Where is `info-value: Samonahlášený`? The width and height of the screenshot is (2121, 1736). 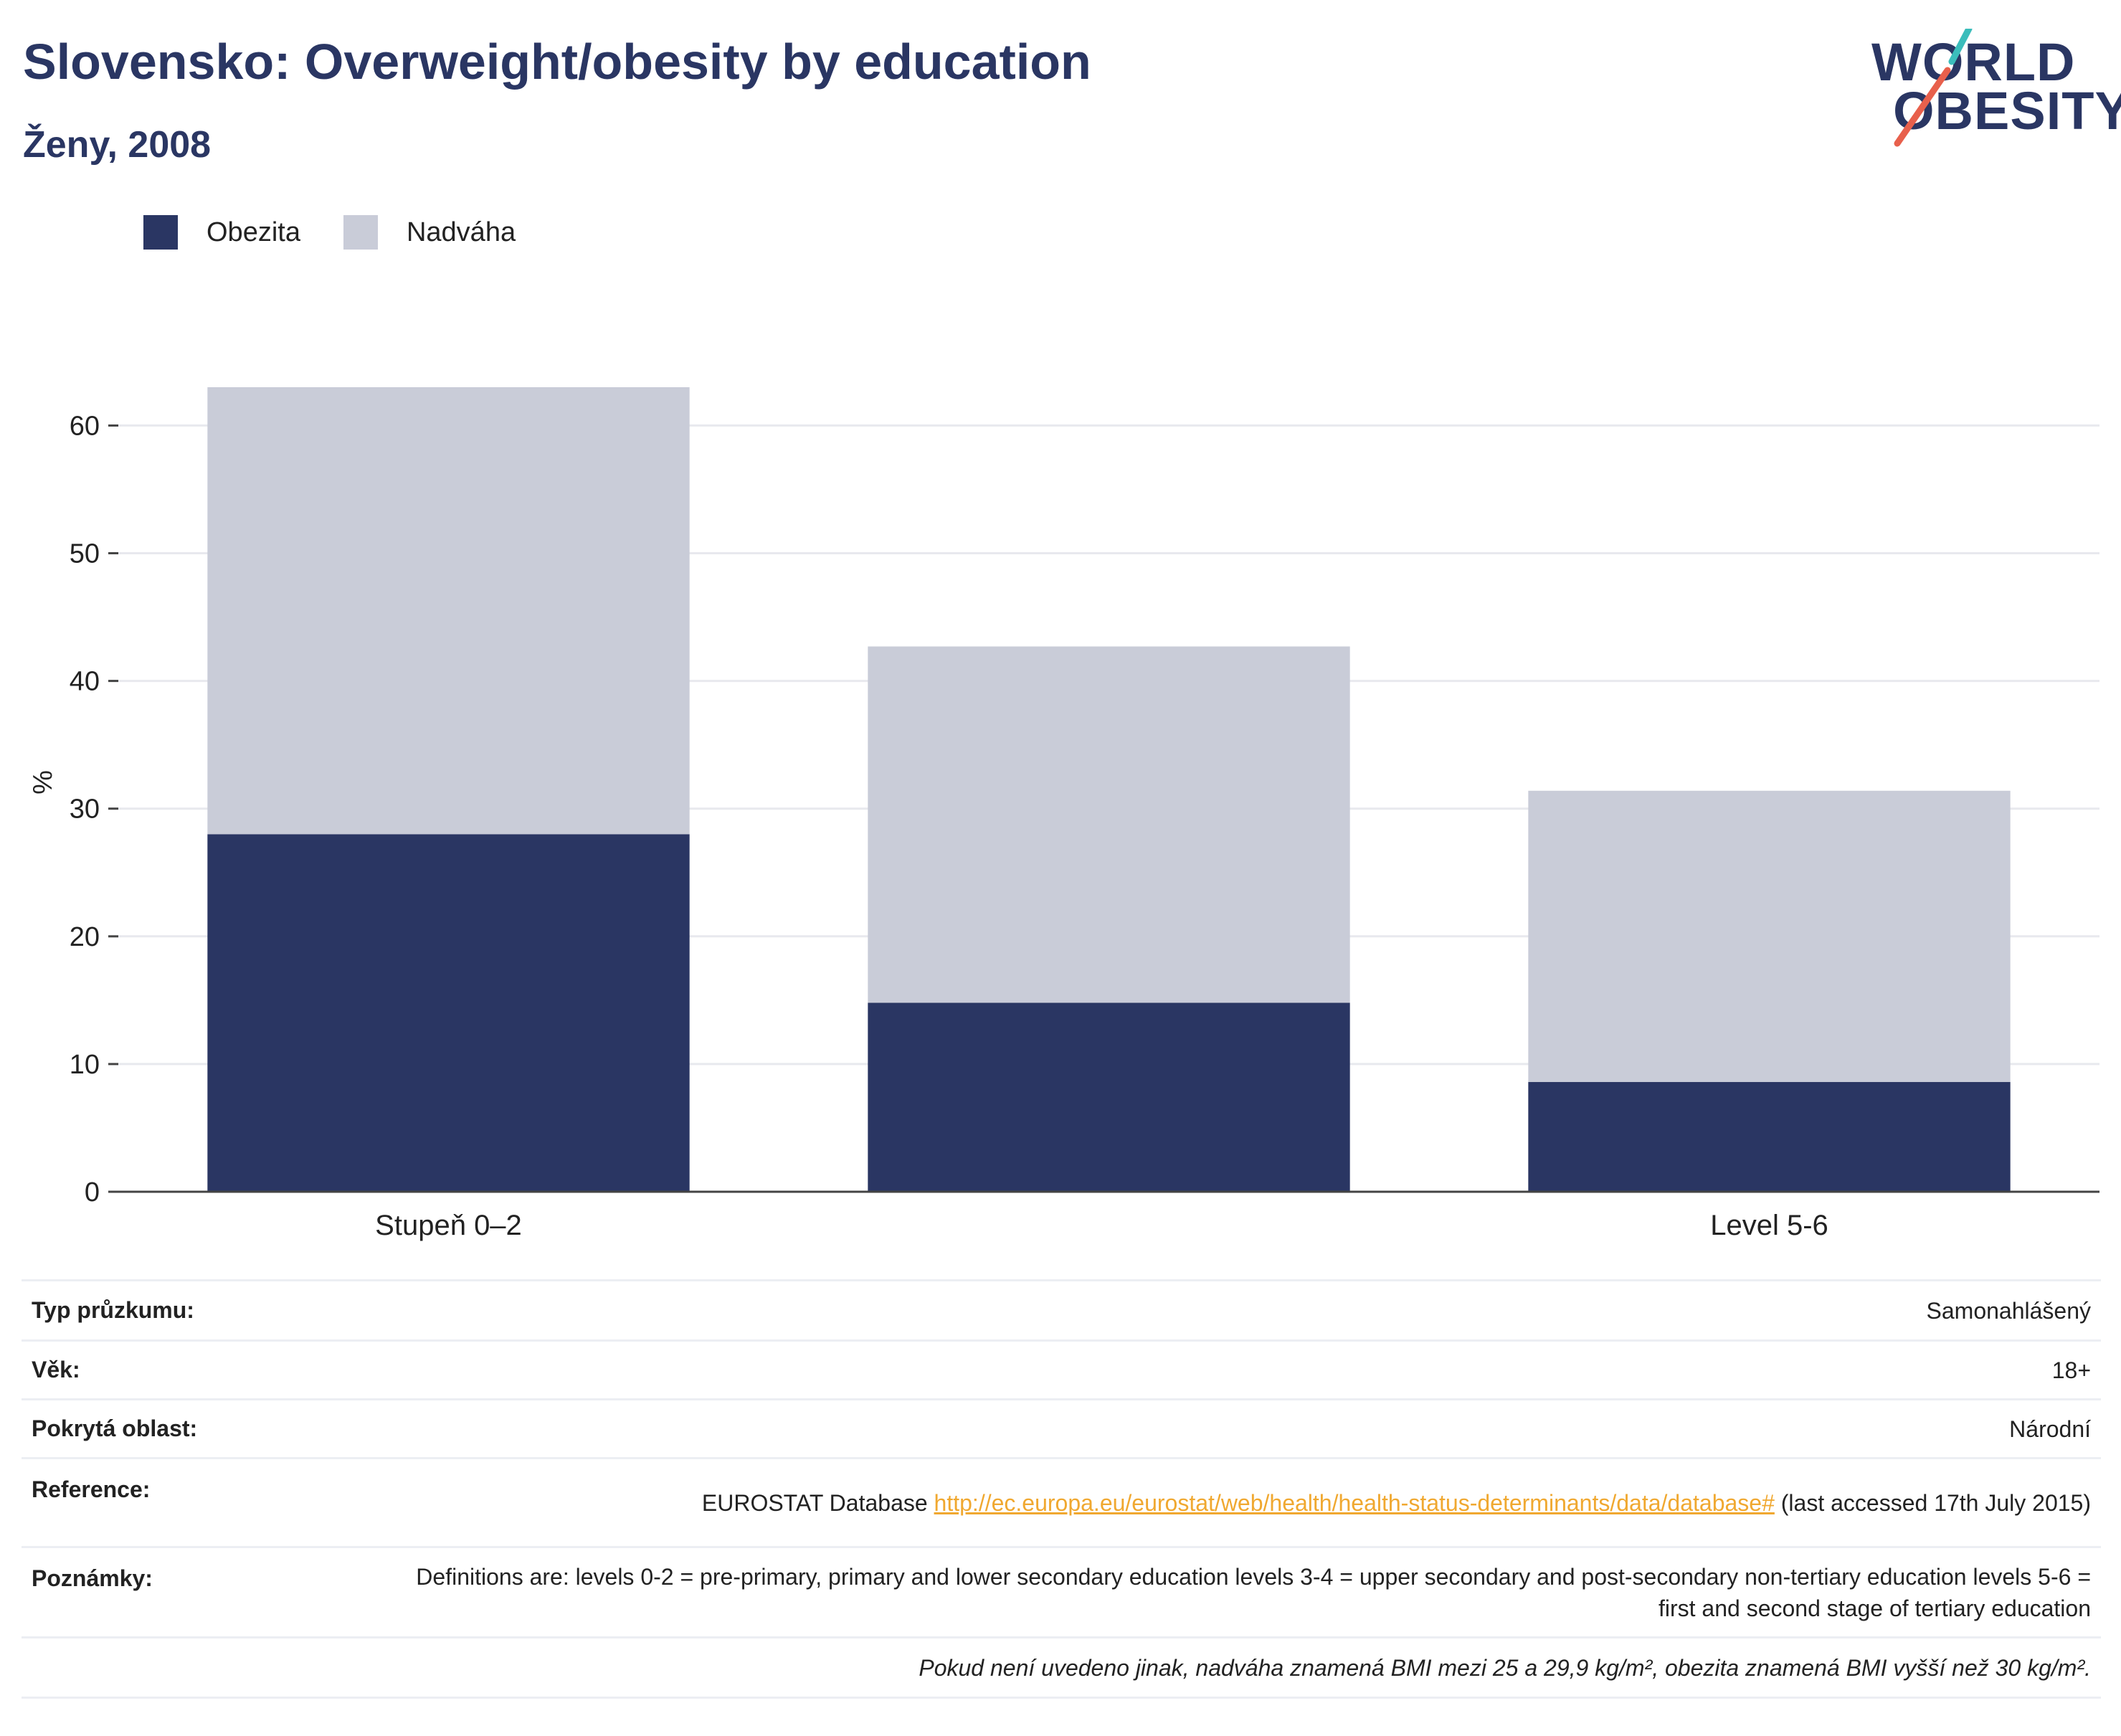
info-value: Samonahlášený is located at coordinates (1250, 1310).